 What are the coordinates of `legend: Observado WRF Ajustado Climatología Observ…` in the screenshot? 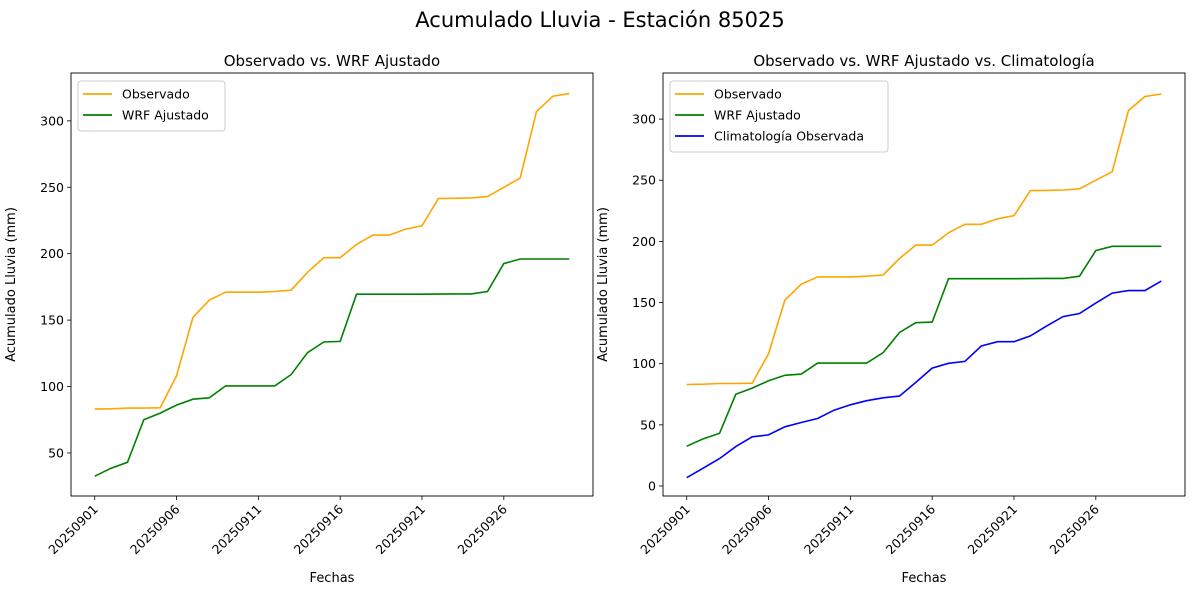 It's located at (779, 116).